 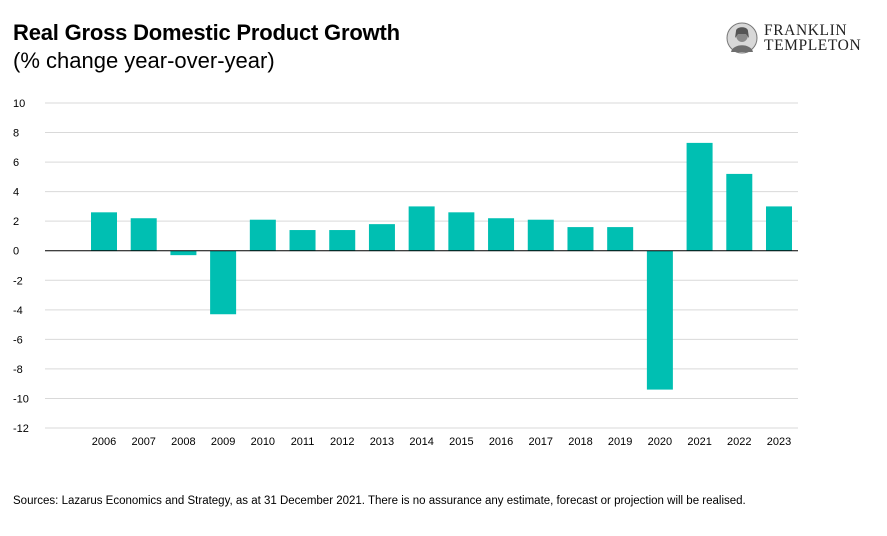 I want to click on bar-2011, so click(x=302, y=240).